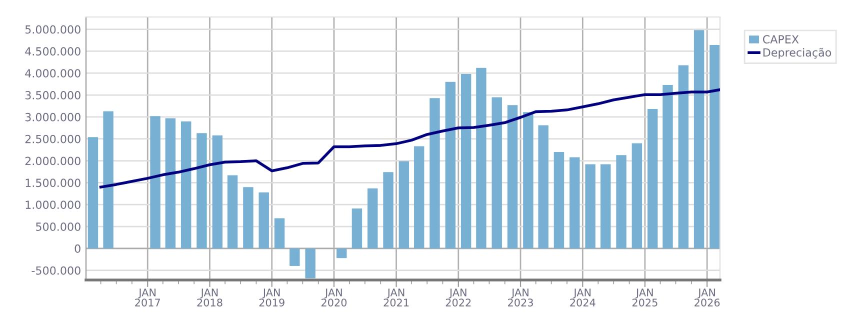  Describe the element at coordinates (271, 297) in the screenshot. I see `x-tick-label: JAN 2019` at that location.